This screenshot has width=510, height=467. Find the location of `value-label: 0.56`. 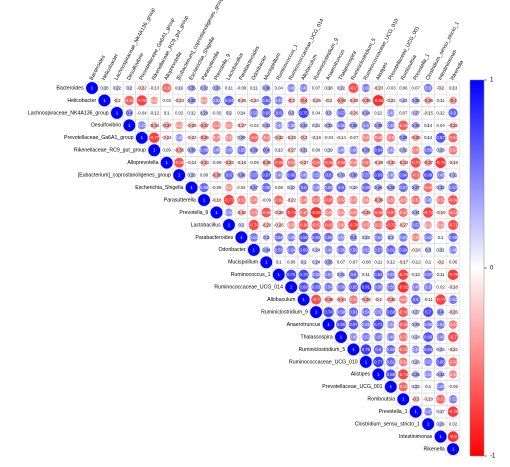

value-label: 0.56 is located at coordinates (279, 237).